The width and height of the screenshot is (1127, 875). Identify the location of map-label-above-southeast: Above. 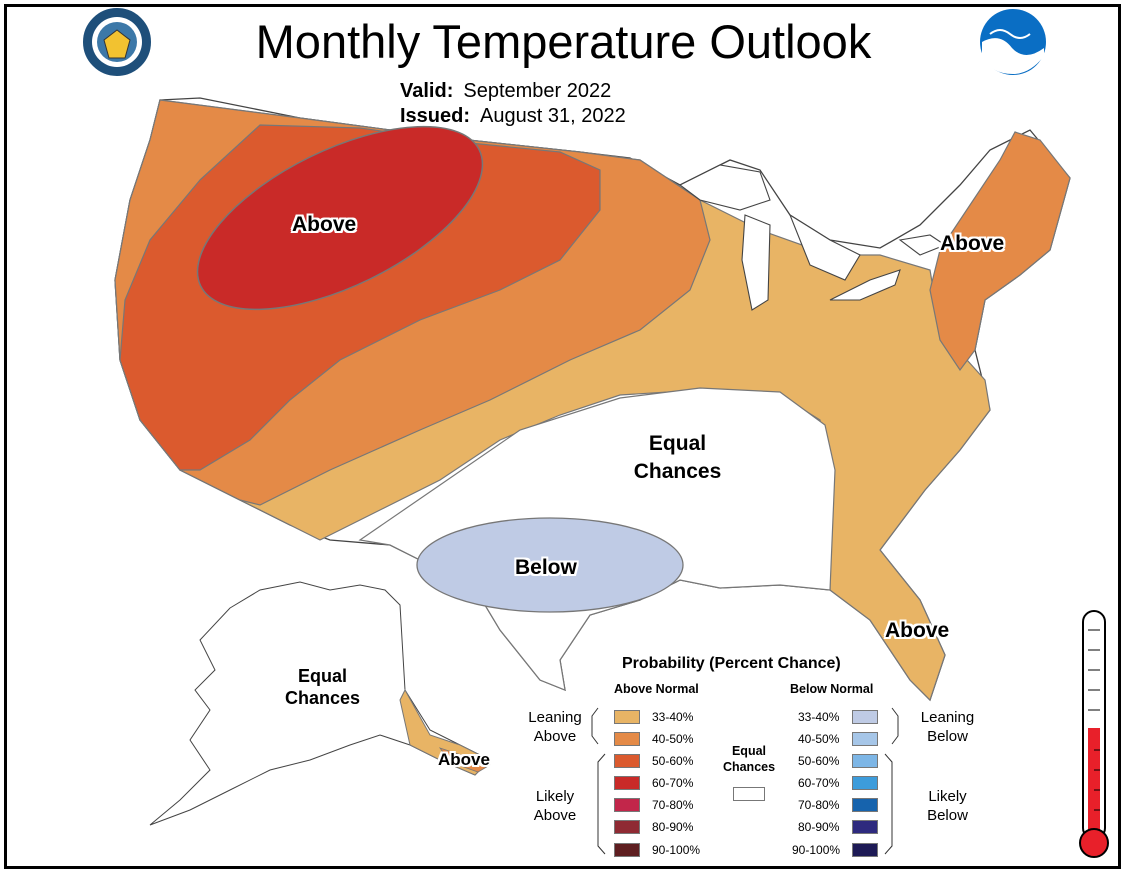
(917, 630).